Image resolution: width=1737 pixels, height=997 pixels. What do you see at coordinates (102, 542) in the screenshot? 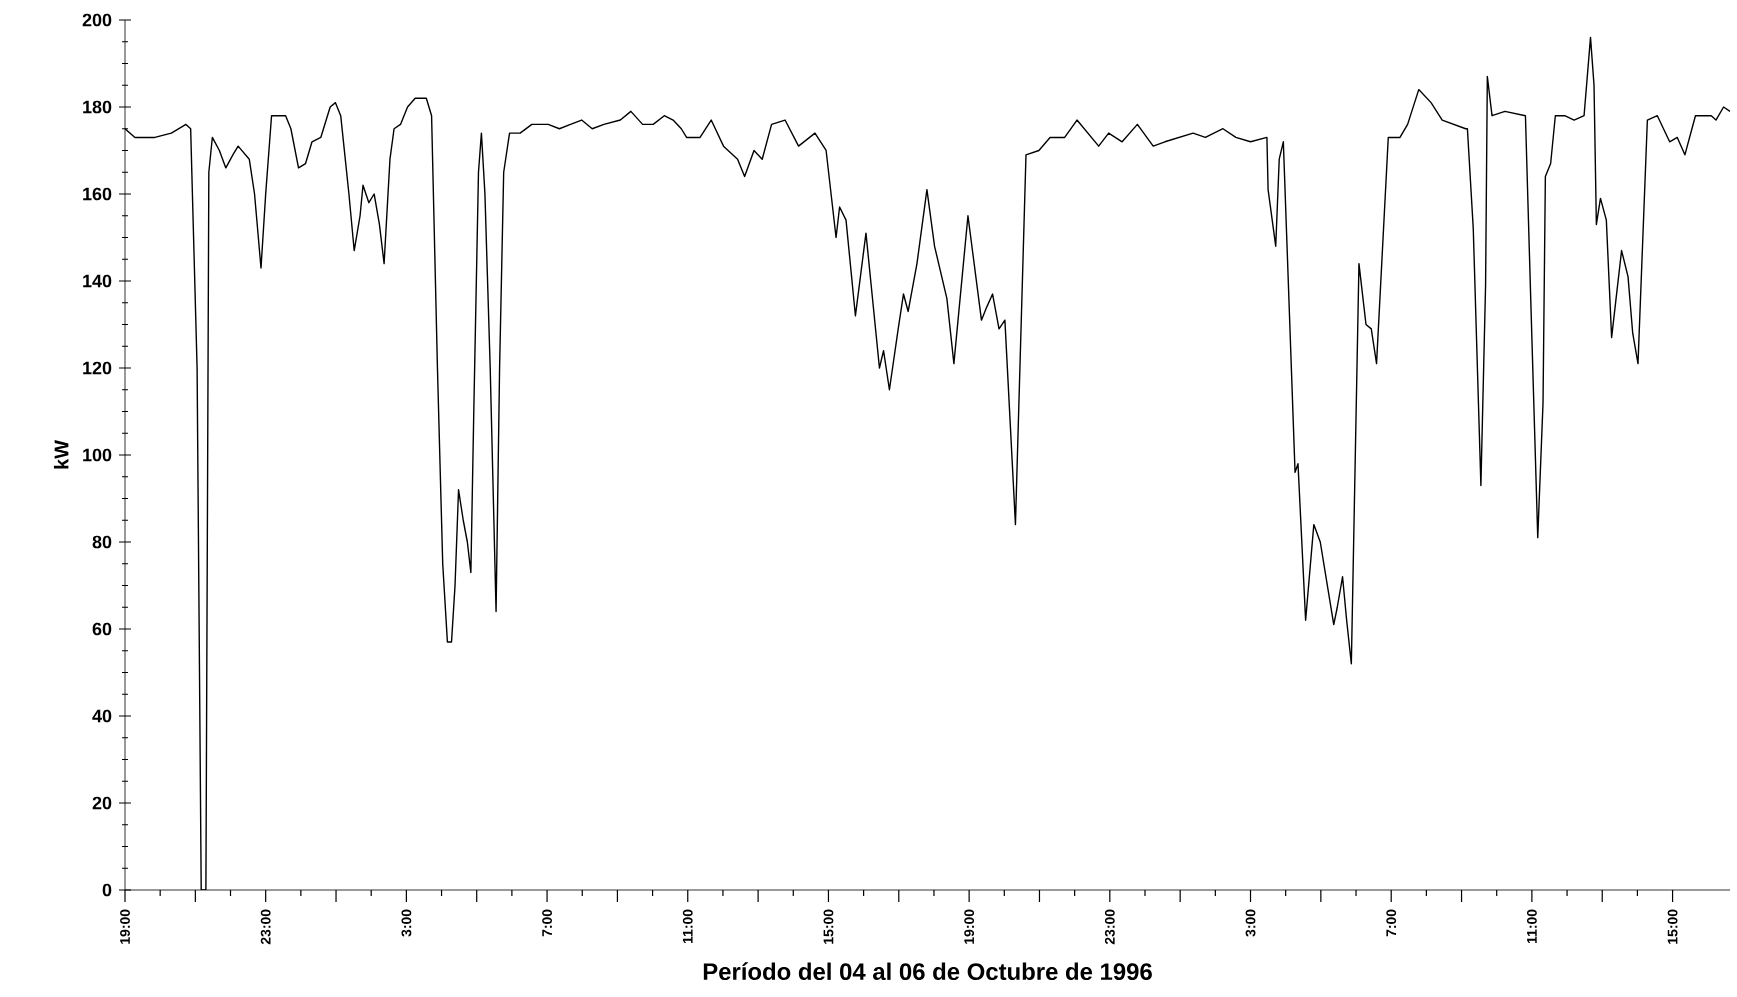
I see `y-tick-label: 80` at bounding box center [102, 542].